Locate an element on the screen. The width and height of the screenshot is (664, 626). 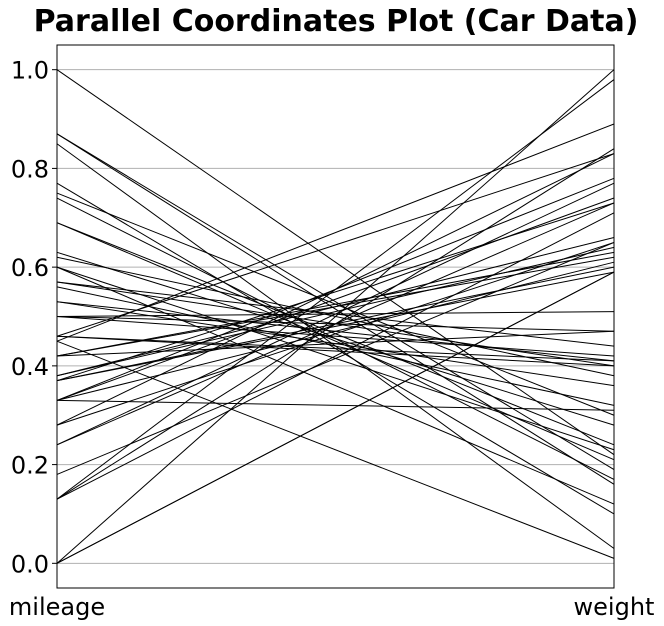
x-axis-label: mileage is located at coordinates (57, 607).